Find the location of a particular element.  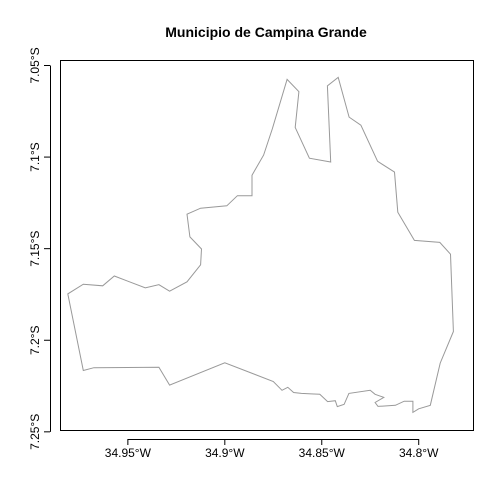

y-axis: 7.05°S 7.1°S 7.15°S 7.2°S 7.25°S is located at coordinates (39, 248).